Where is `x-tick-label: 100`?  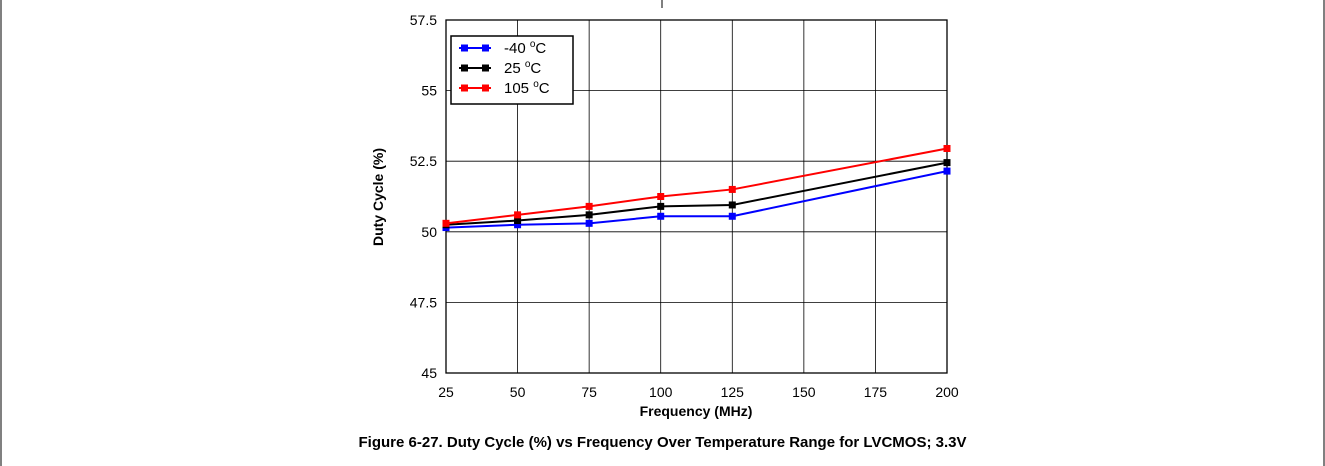
x-tick-label: 100 is located at coordinates (661, 392).